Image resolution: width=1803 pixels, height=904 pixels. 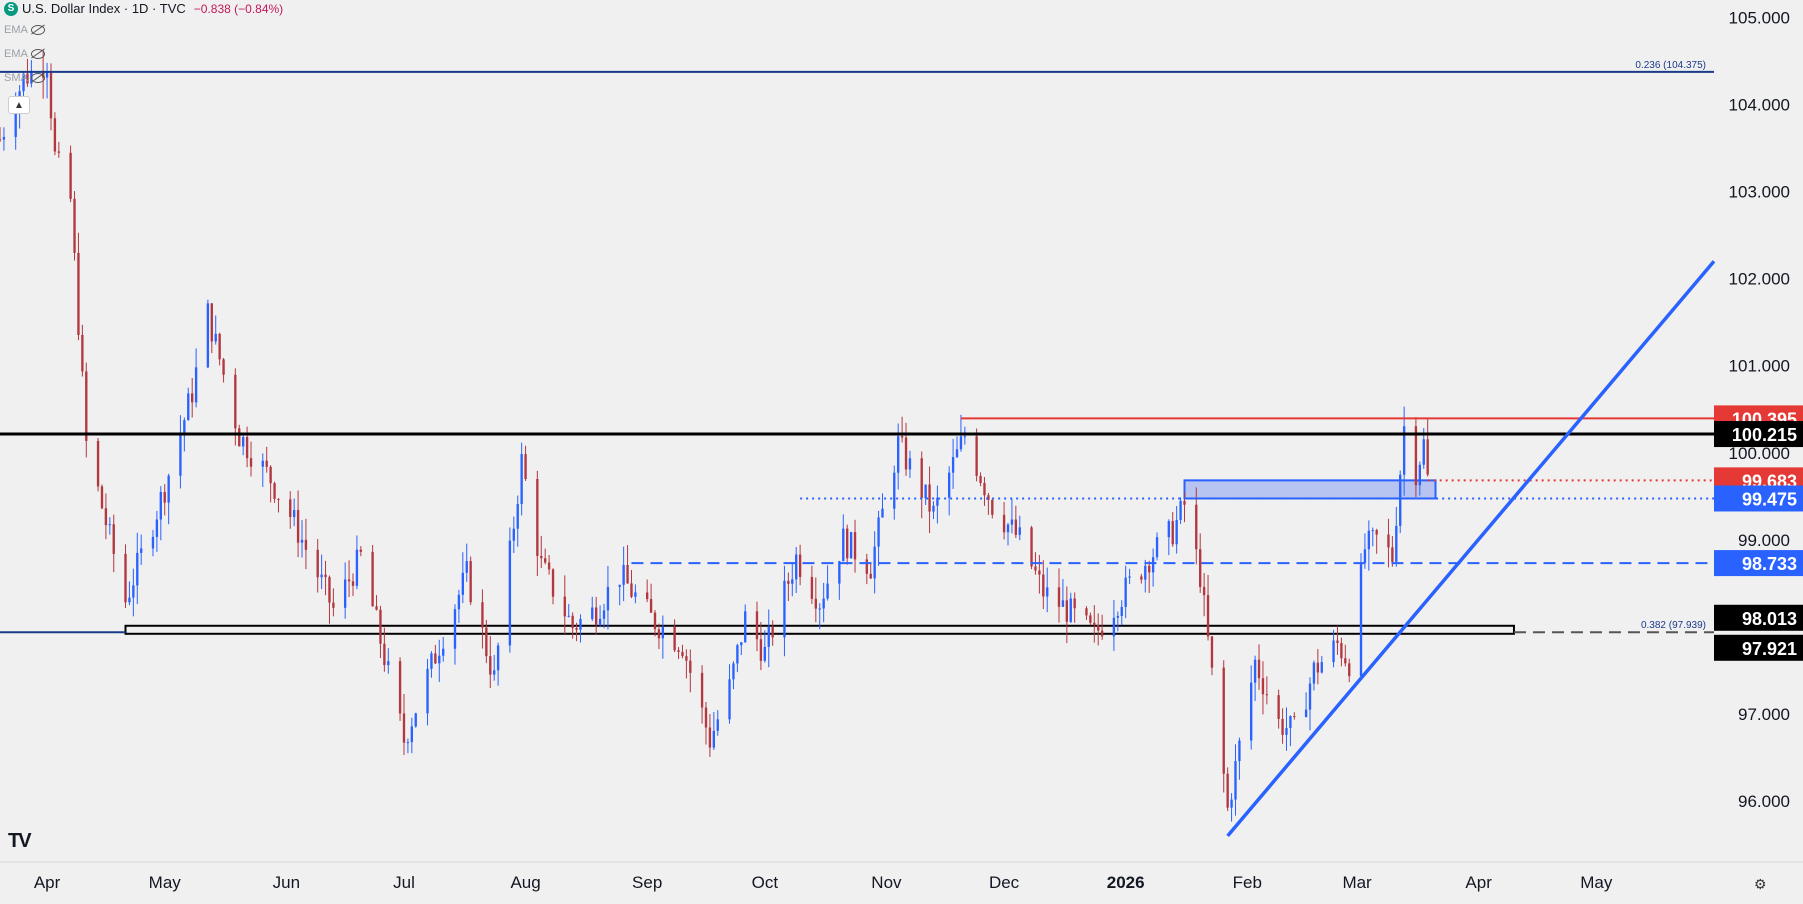 I want to click on tradingview-logo: TV, so click(x=20, y=841).